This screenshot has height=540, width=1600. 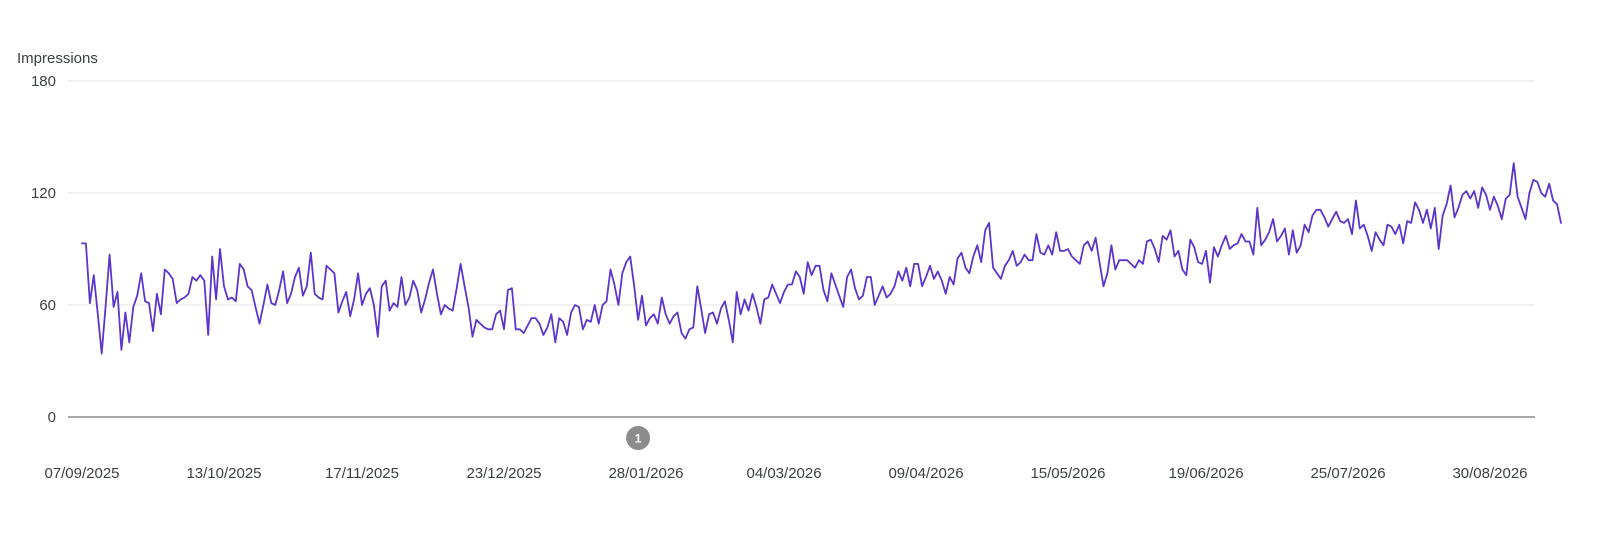 What do you see at coordinates (43, 81) in the screenshot?
I see `y-tick-label: 180` at bounding box center [43, 81].